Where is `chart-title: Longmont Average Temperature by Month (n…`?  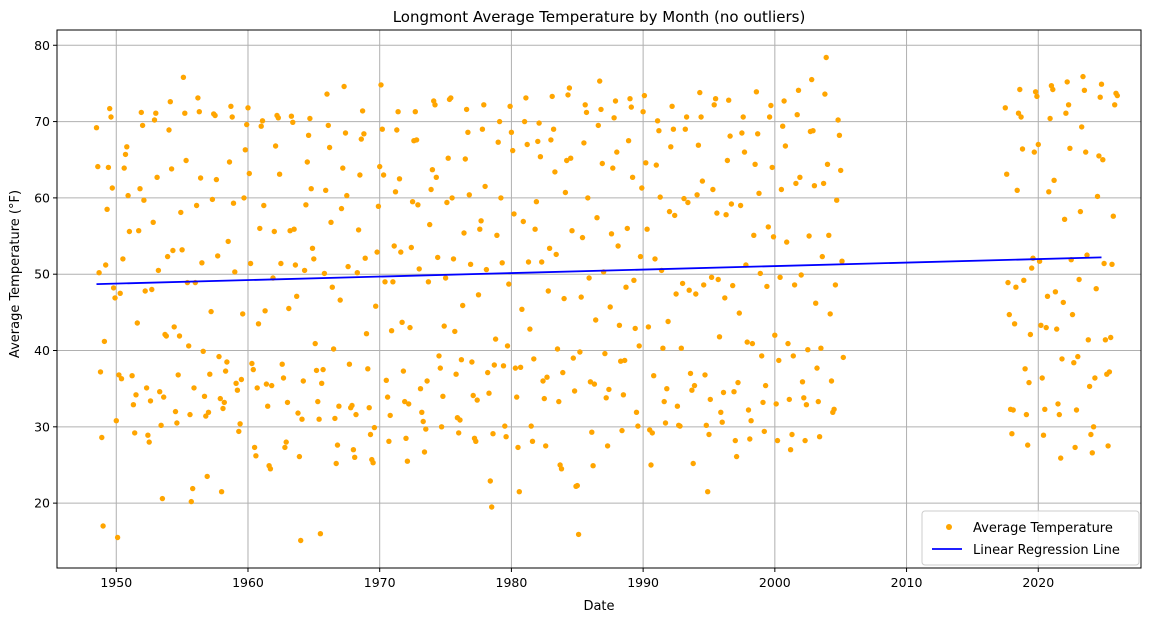
chart-title: Longmont Average Temperature by Month (n… is located at coordinates (599, 17).